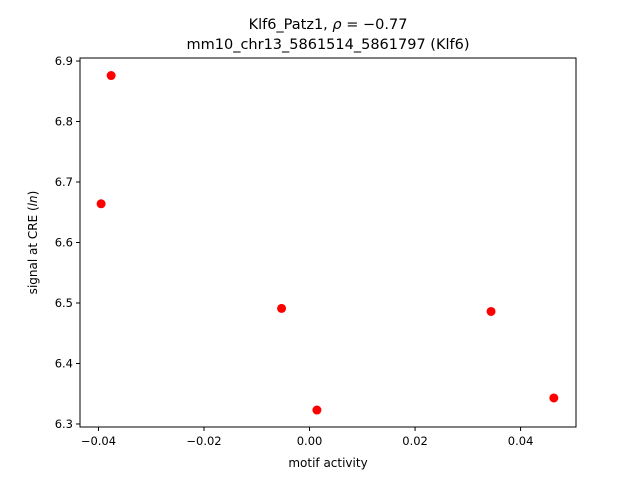 The image size is (640, 480). I want to click on x-axis-label: motif activity, so click(327, 463).